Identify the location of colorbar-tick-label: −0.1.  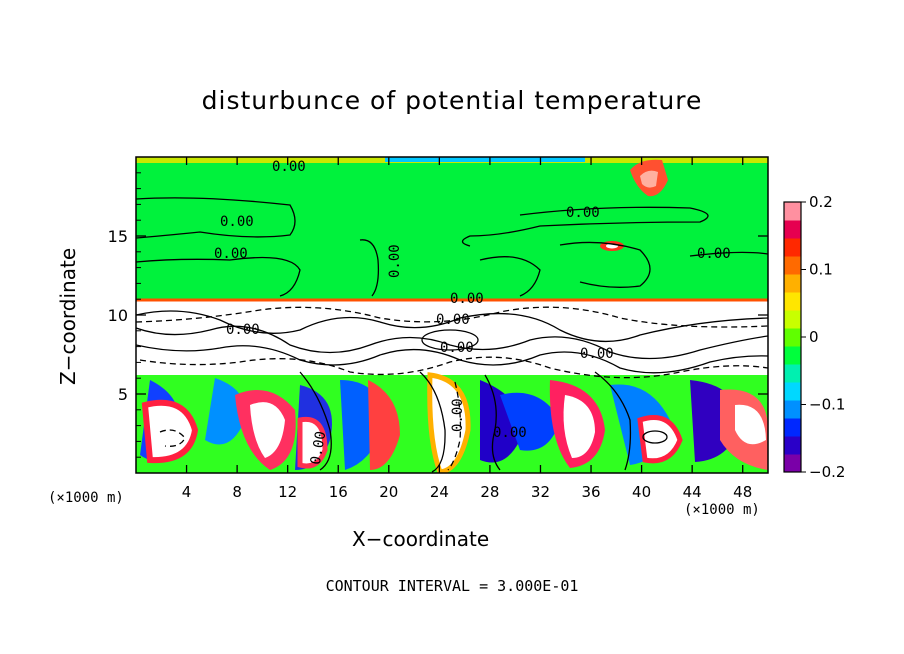
(827, 405).